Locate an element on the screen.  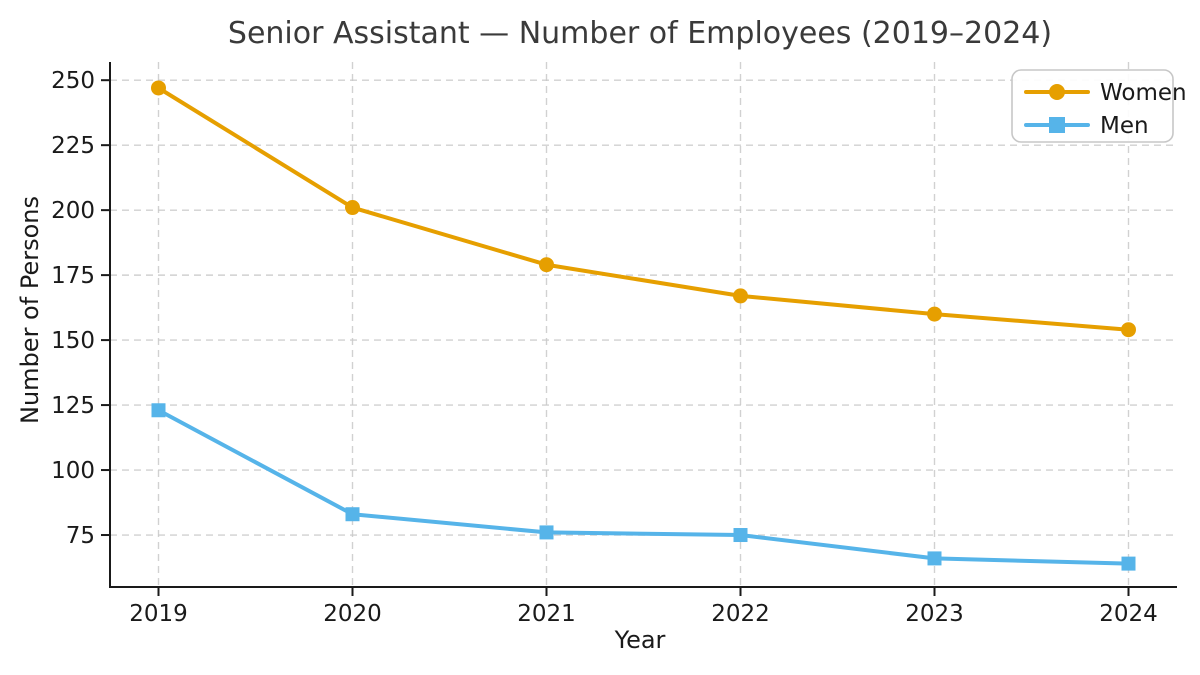
marker-women-2022 is located at coordinates (740, 296).